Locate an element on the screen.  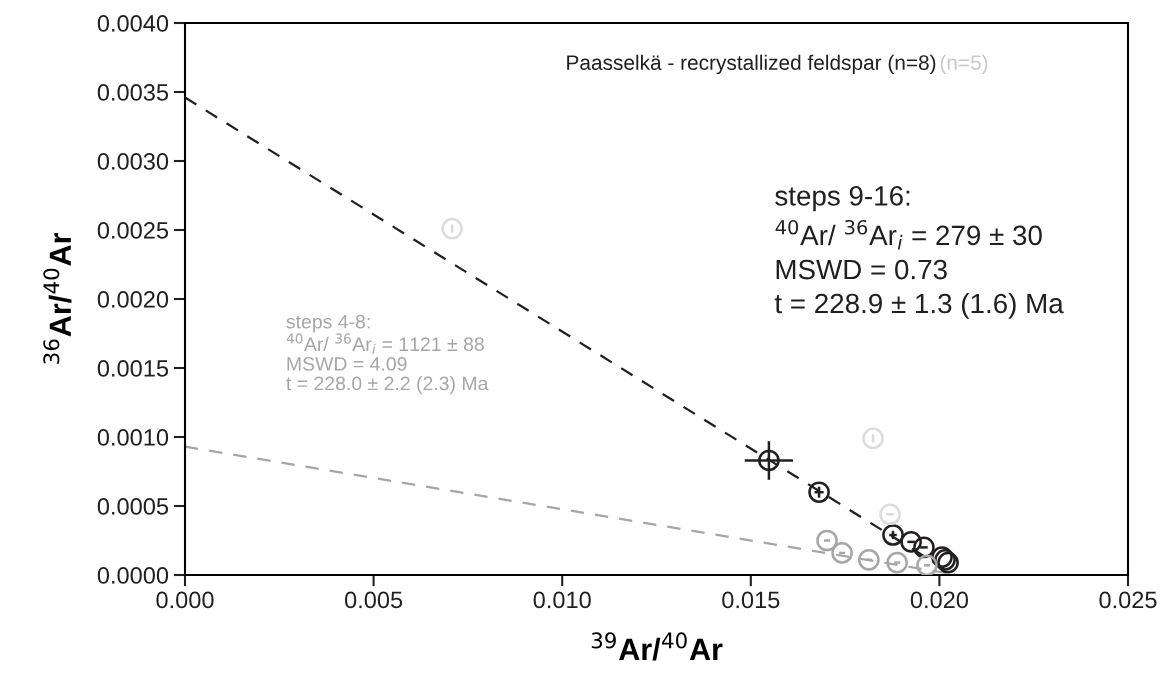
y-tick-label: 0.0020 is located at coordinates (133, 299).